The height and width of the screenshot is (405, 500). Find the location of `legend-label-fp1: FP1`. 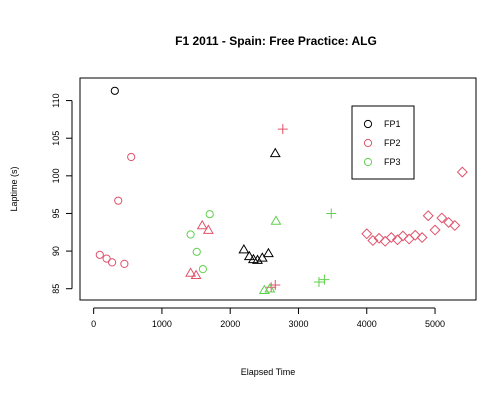

legend-label-fp1: FP1 is located at coordinates (392, 124).